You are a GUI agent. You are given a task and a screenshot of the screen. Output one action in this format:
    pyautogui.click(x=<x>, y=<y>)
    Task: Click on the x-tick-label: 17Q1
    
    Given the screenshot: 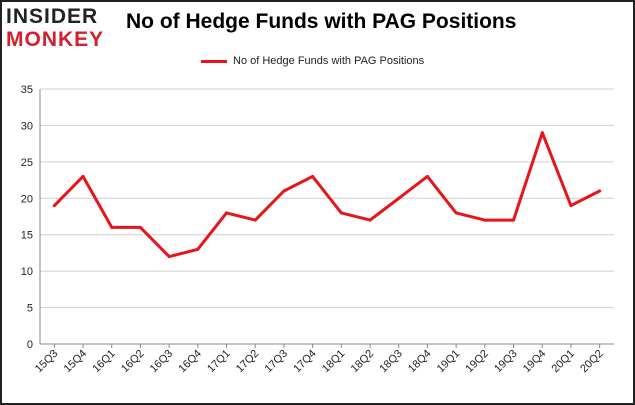 What is the action you would take?
    pyautogui.click(x=219, y=362)
    